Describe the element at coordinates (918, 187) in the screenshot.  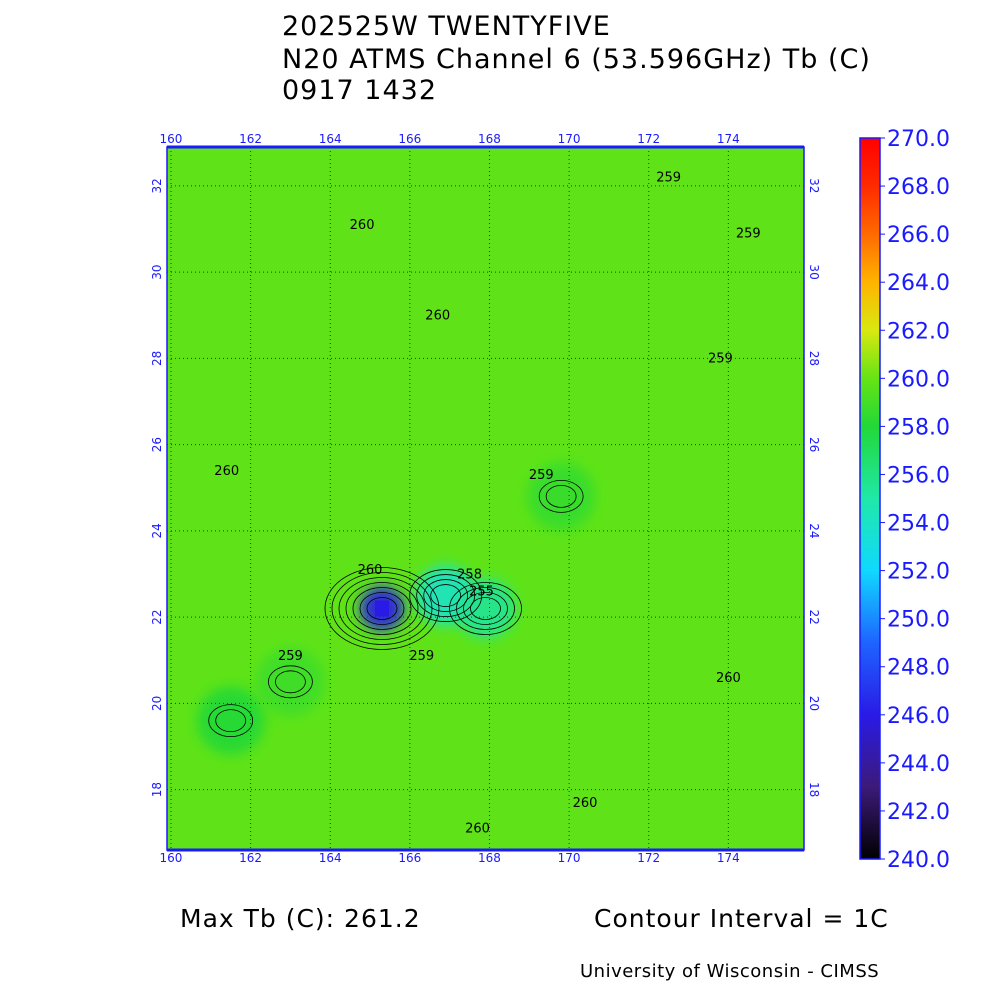
I see `colorbar-tick-label: 268.0` at that location.